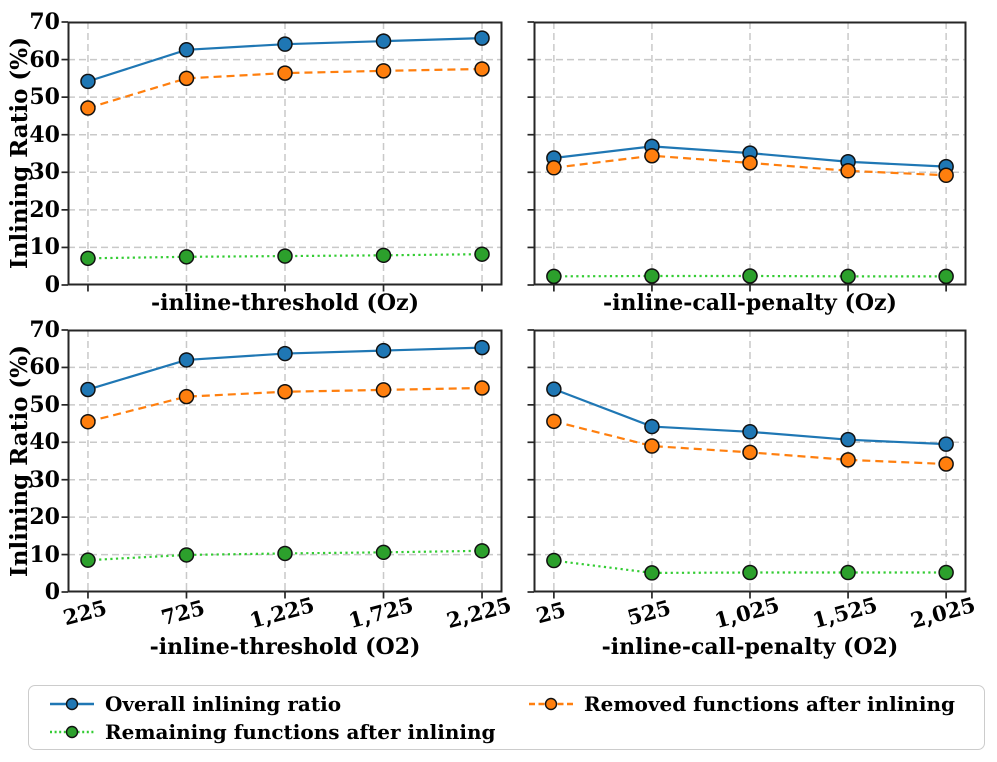 The width and height of the screenshot is (997, 762). I want to click on x-tick-label: 1,025, so click(746, 612).